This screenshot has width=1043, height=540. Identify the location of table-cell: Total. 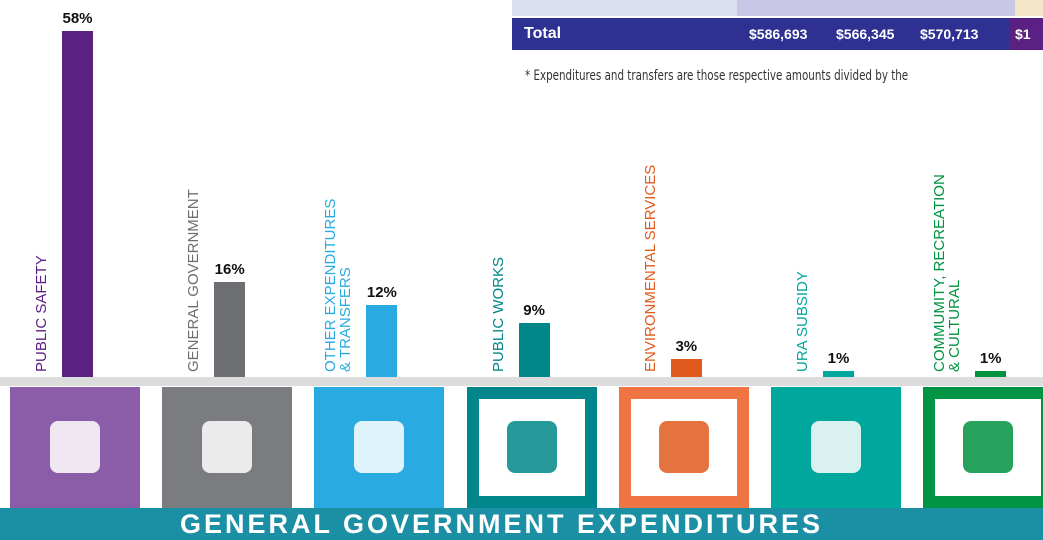
(543, 33).